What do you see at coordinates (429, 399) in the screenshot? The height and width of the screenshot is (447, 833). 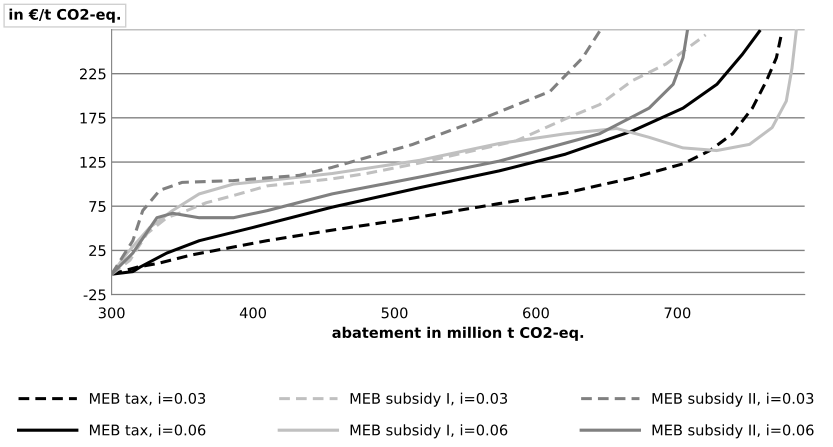 I see `legend-label: MEB subsidy I, i=0.03` at bounding box center [429, 399].